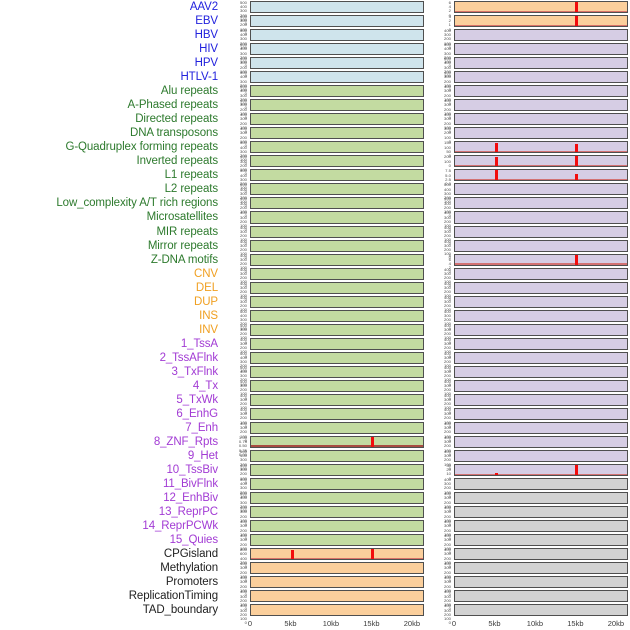 The width and height of the screenshot is (630, 630). What do you see at coordinates (337, 427) in the screenshot?
I see `track-panel-left-7-enh` at bounding box center [337, 427].